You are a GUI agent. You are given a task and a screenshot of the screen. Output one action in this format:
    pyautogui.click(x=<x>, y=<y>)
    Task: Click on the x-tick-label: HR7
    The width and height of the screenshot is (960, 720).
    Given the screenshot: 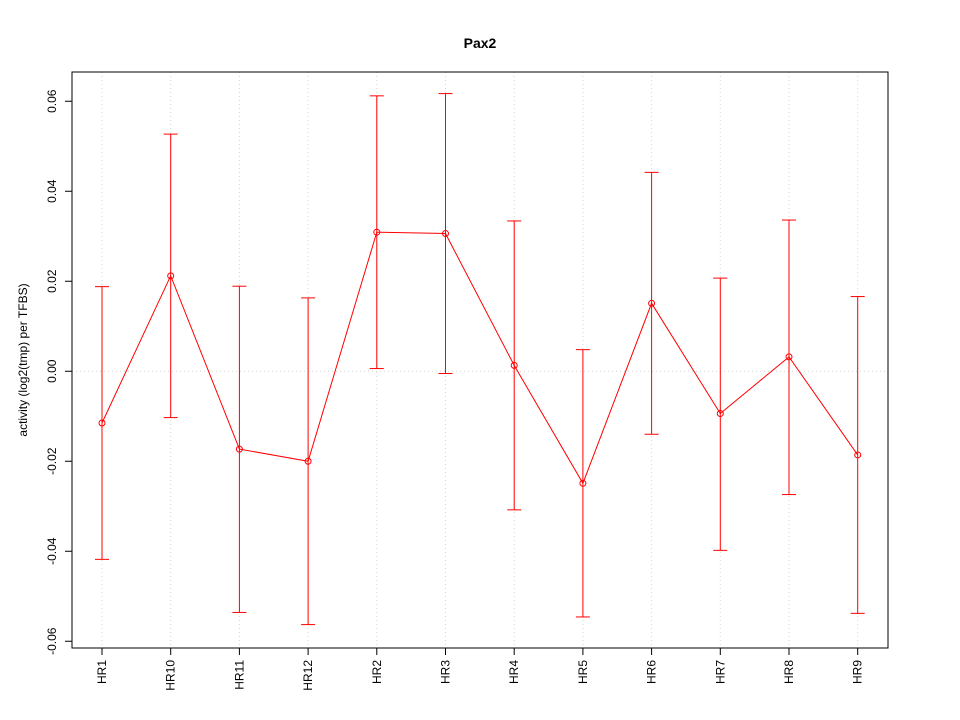 What is the action you would take?
    pyautogui.click(x=720, y=672)
    